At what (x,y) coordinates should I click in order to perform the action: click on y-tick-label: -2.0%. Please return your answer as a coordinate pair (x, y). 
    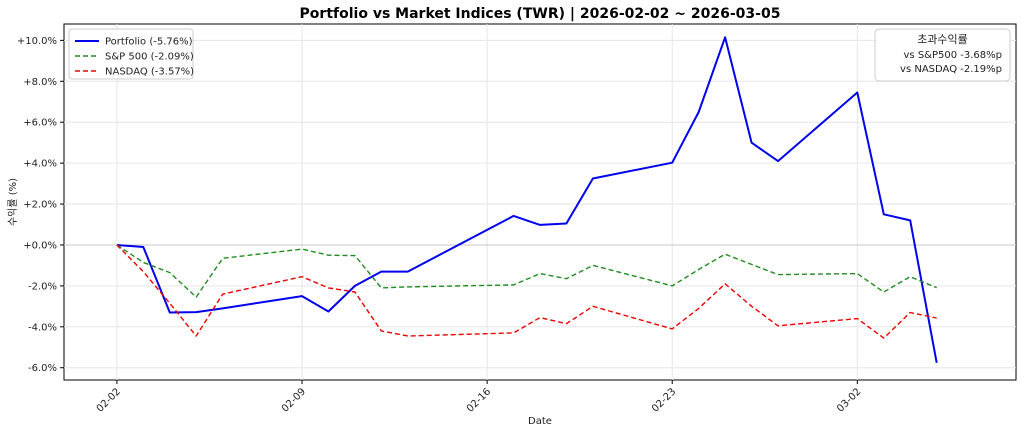
    Looking at the image, I should click on (42, 286).